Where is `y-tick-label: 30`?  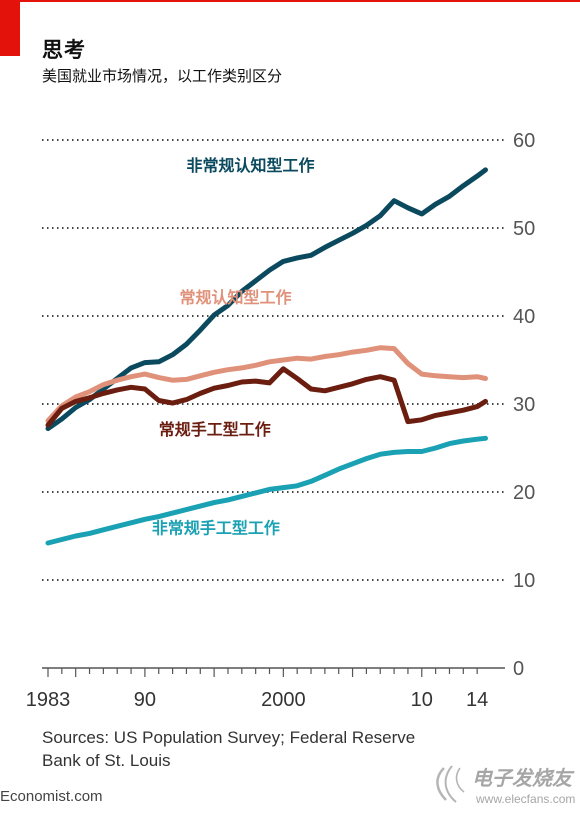 y-tick-label: 30 is located at coordinates (524, 405).